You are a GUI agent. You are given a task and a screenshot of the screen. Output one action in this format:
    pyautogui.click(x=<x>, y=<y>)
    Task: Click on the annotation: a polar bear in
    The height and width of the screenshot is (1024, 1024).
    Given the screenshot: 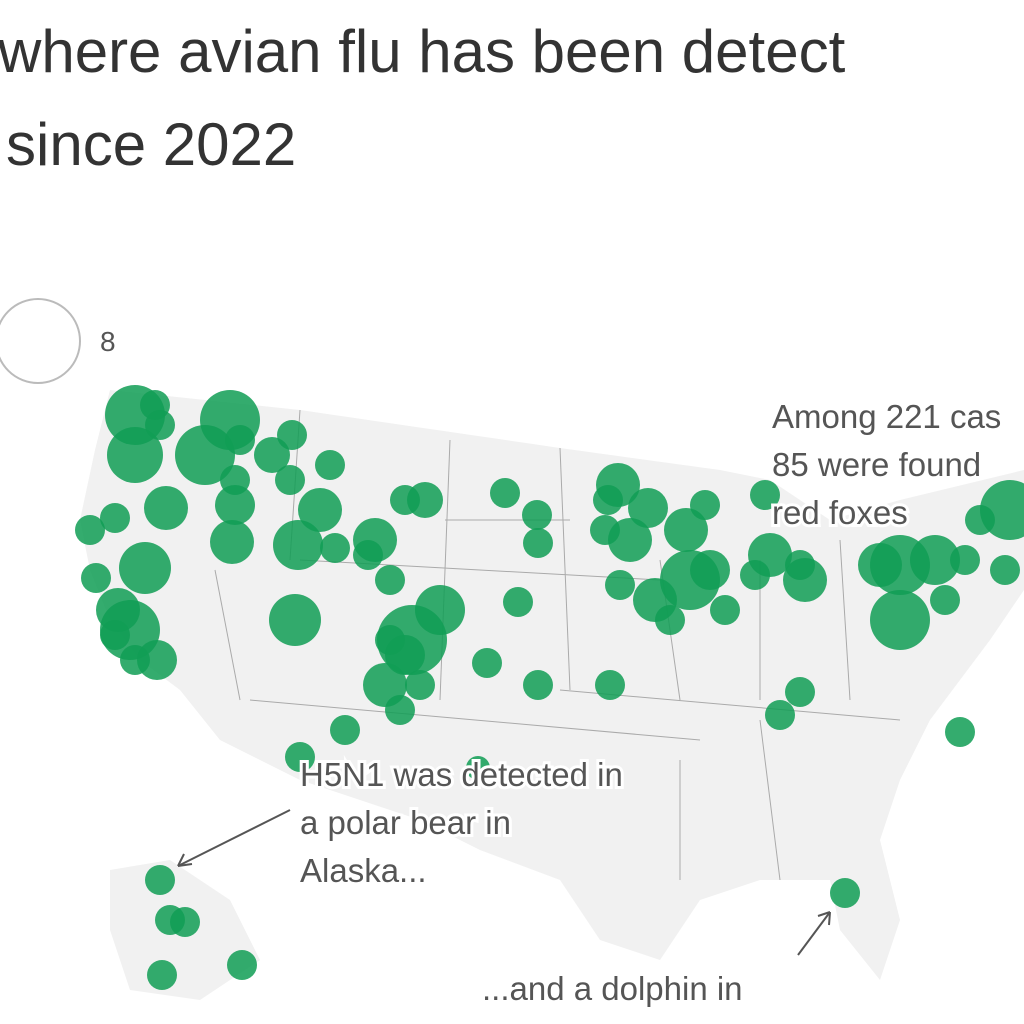 What is the action you would take?
    pyautogui.click(x=405, y=822)
    